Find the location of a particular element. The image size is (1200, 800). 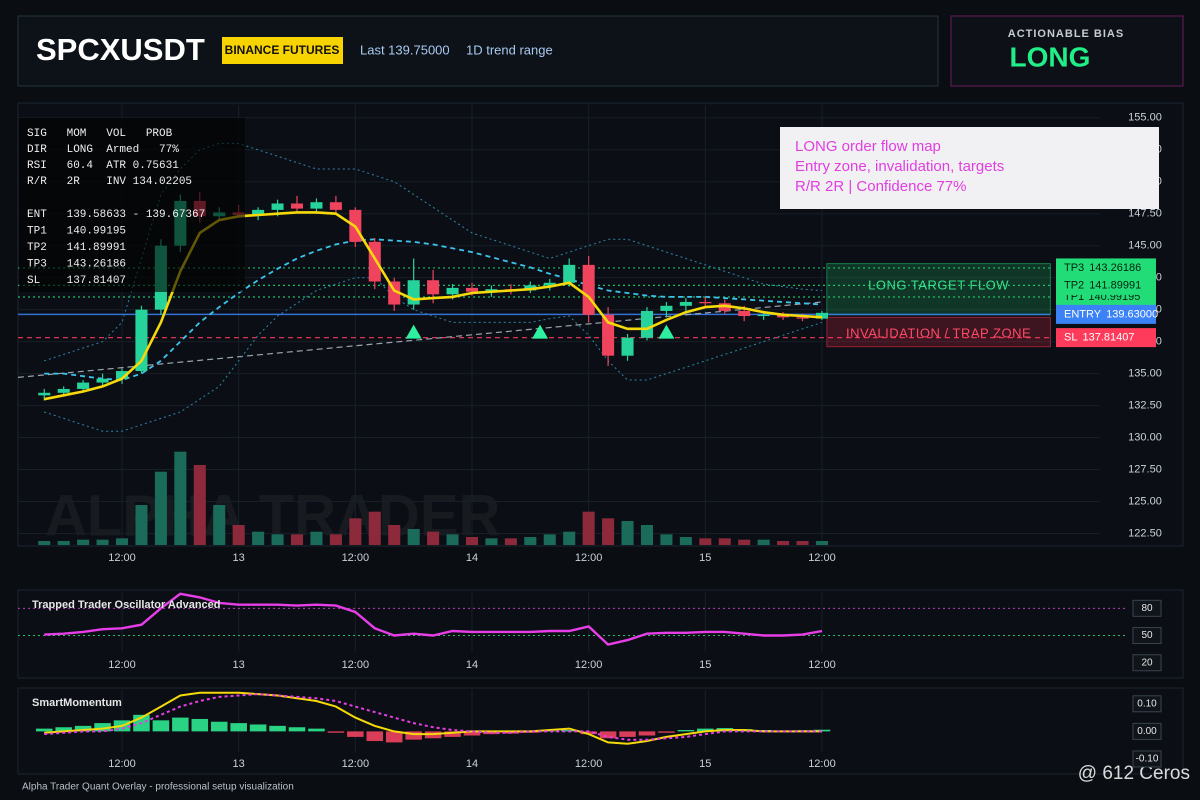

y-tick-label: -0.10 is located at coordinates (1147, 759).